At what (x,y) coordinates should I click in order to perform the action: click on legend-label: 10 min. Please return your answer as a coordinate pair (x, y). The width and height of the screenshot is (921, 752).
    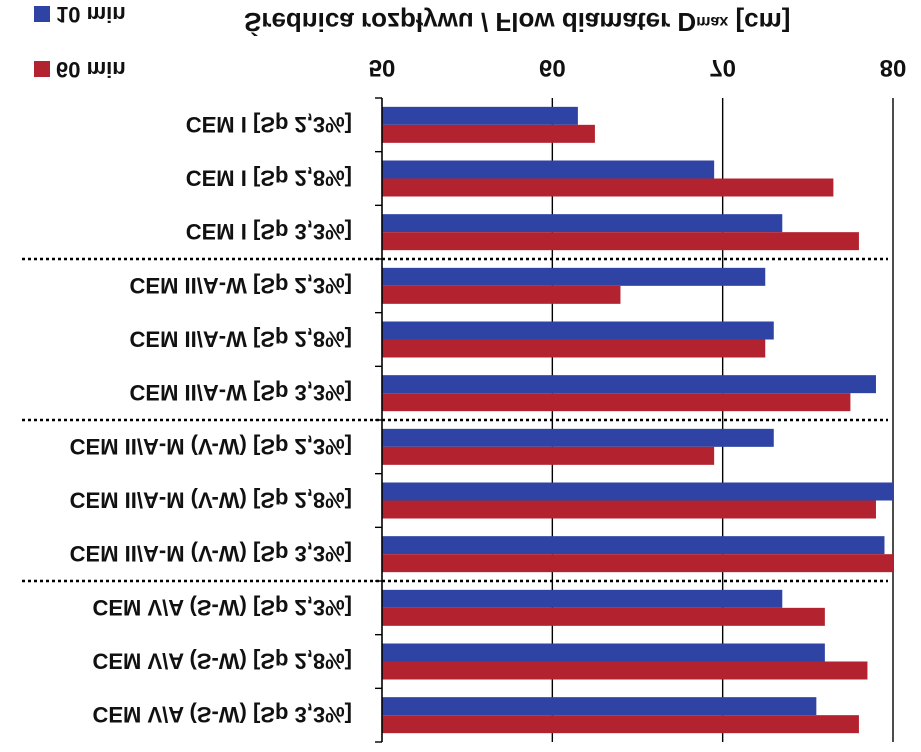
    Looking at the image, I should click on (91, 14).